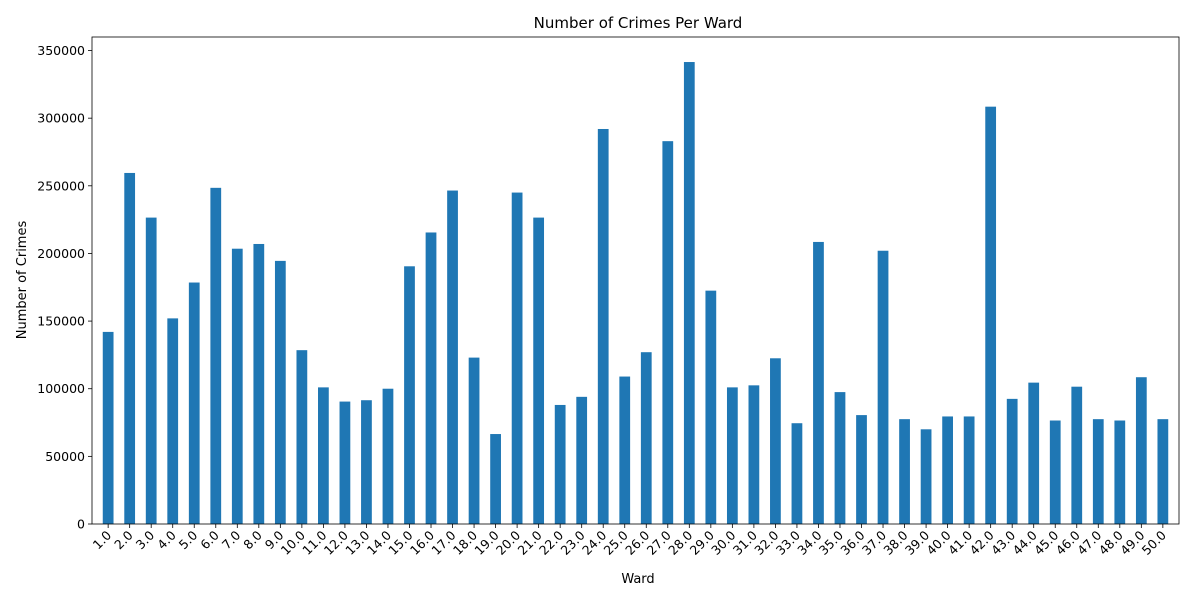 The width and height of the screenshot is (1200, 600). What do you see at coordinates (61, 50) in the screenshot?
I see `y-tick-label: 350000` at bounding box center [61, 50].